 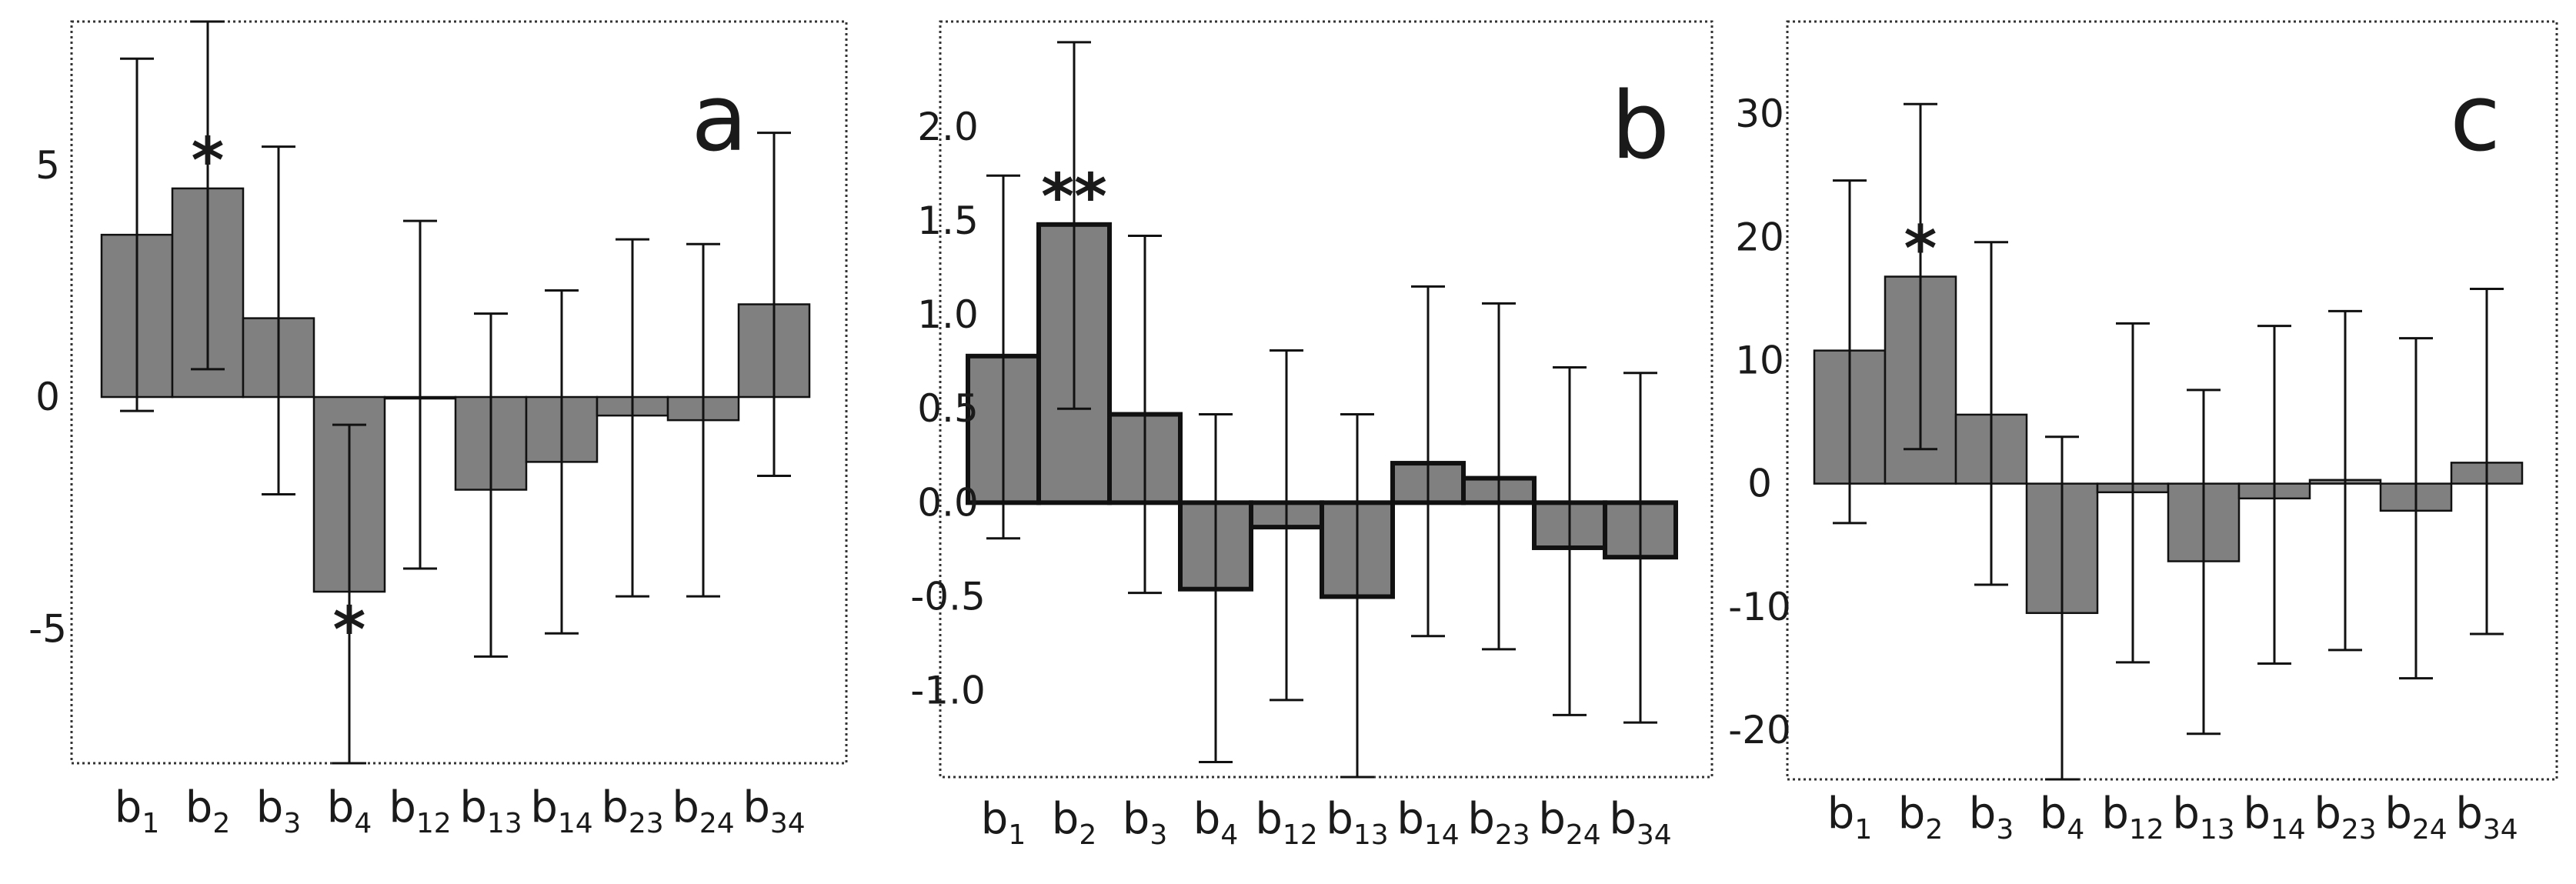 I want to click on panel-c-ytick-label: -20, so click(x=1760, y=730).